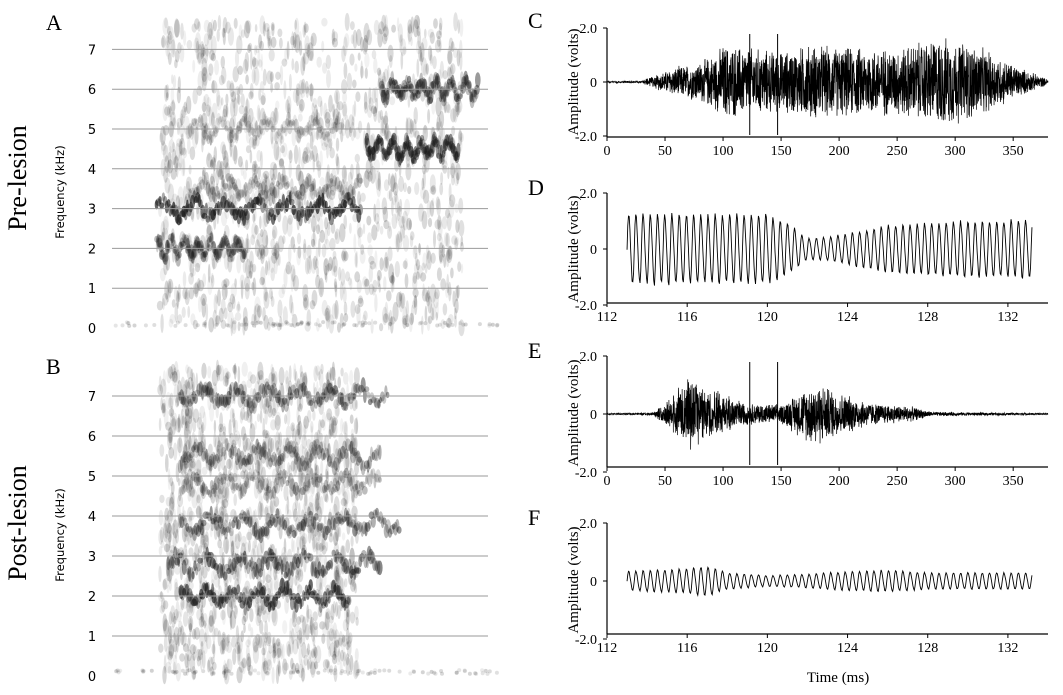  I want to click on waveform-x-tick-label: 200, so click(839, 481).